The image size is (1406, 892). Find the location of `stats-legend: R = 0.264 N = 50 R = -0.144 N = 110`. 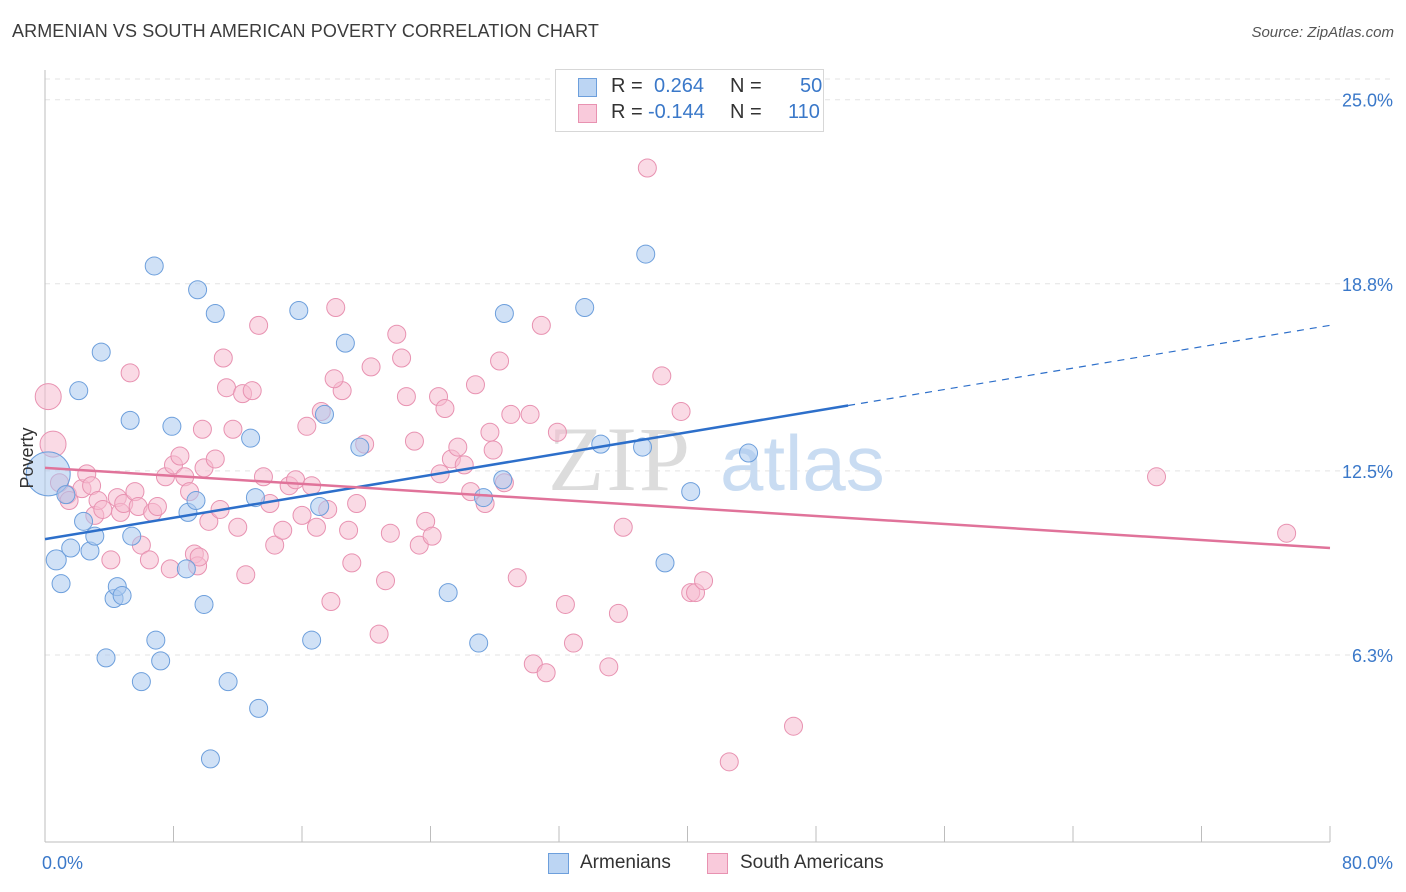

stats-legend: R = 0.264 N = 50 R = -0.144 N = 110 is located at coordinates (689, 100).